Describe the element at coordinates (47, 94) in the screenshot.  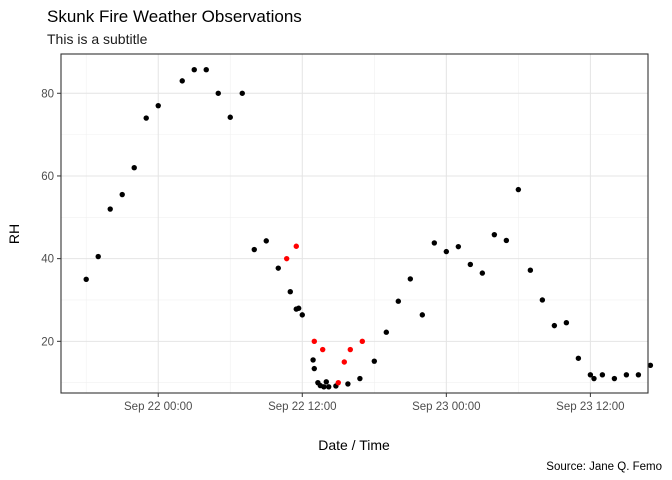
I see `y-tick-label: 80` at that location.